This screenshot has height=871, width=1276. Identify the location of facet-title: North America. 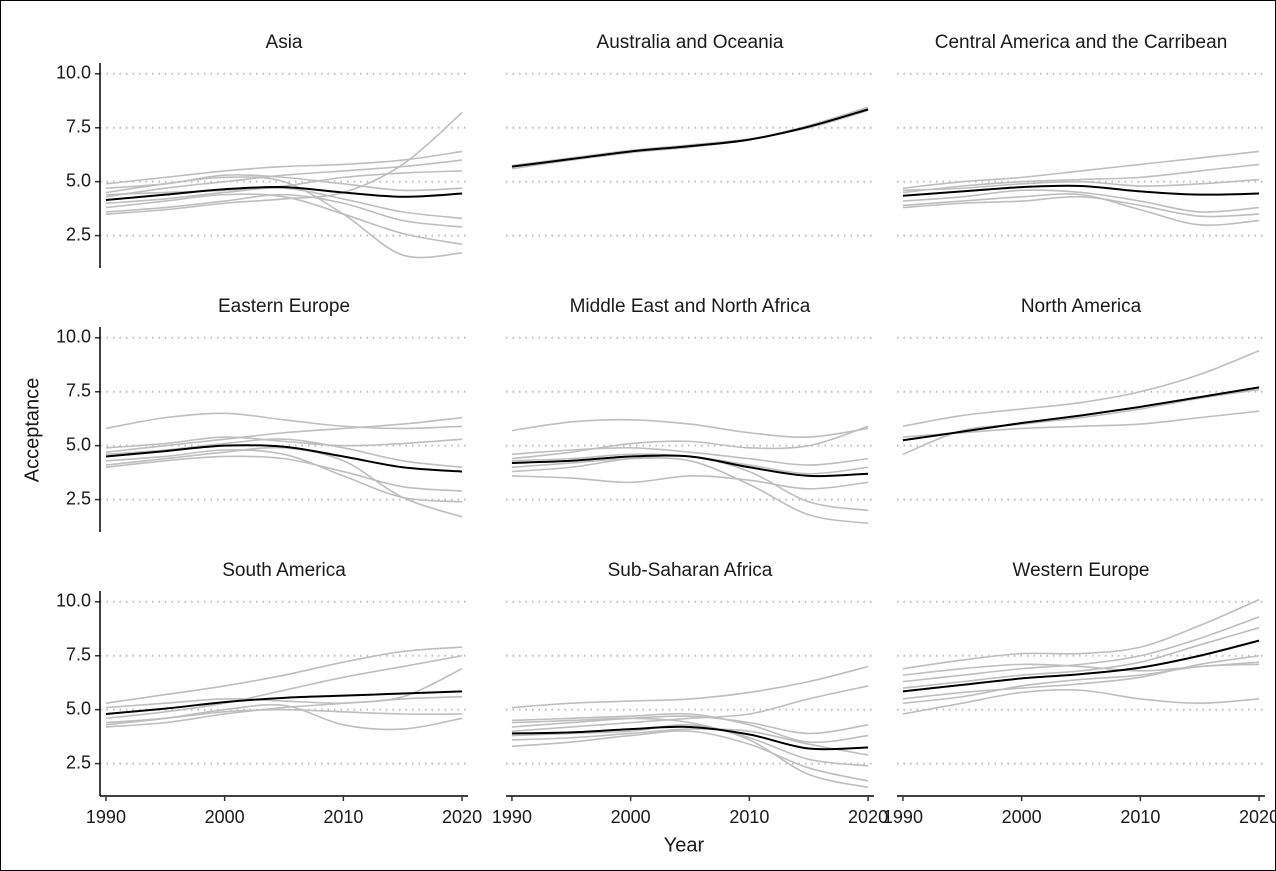
(1081, 306).